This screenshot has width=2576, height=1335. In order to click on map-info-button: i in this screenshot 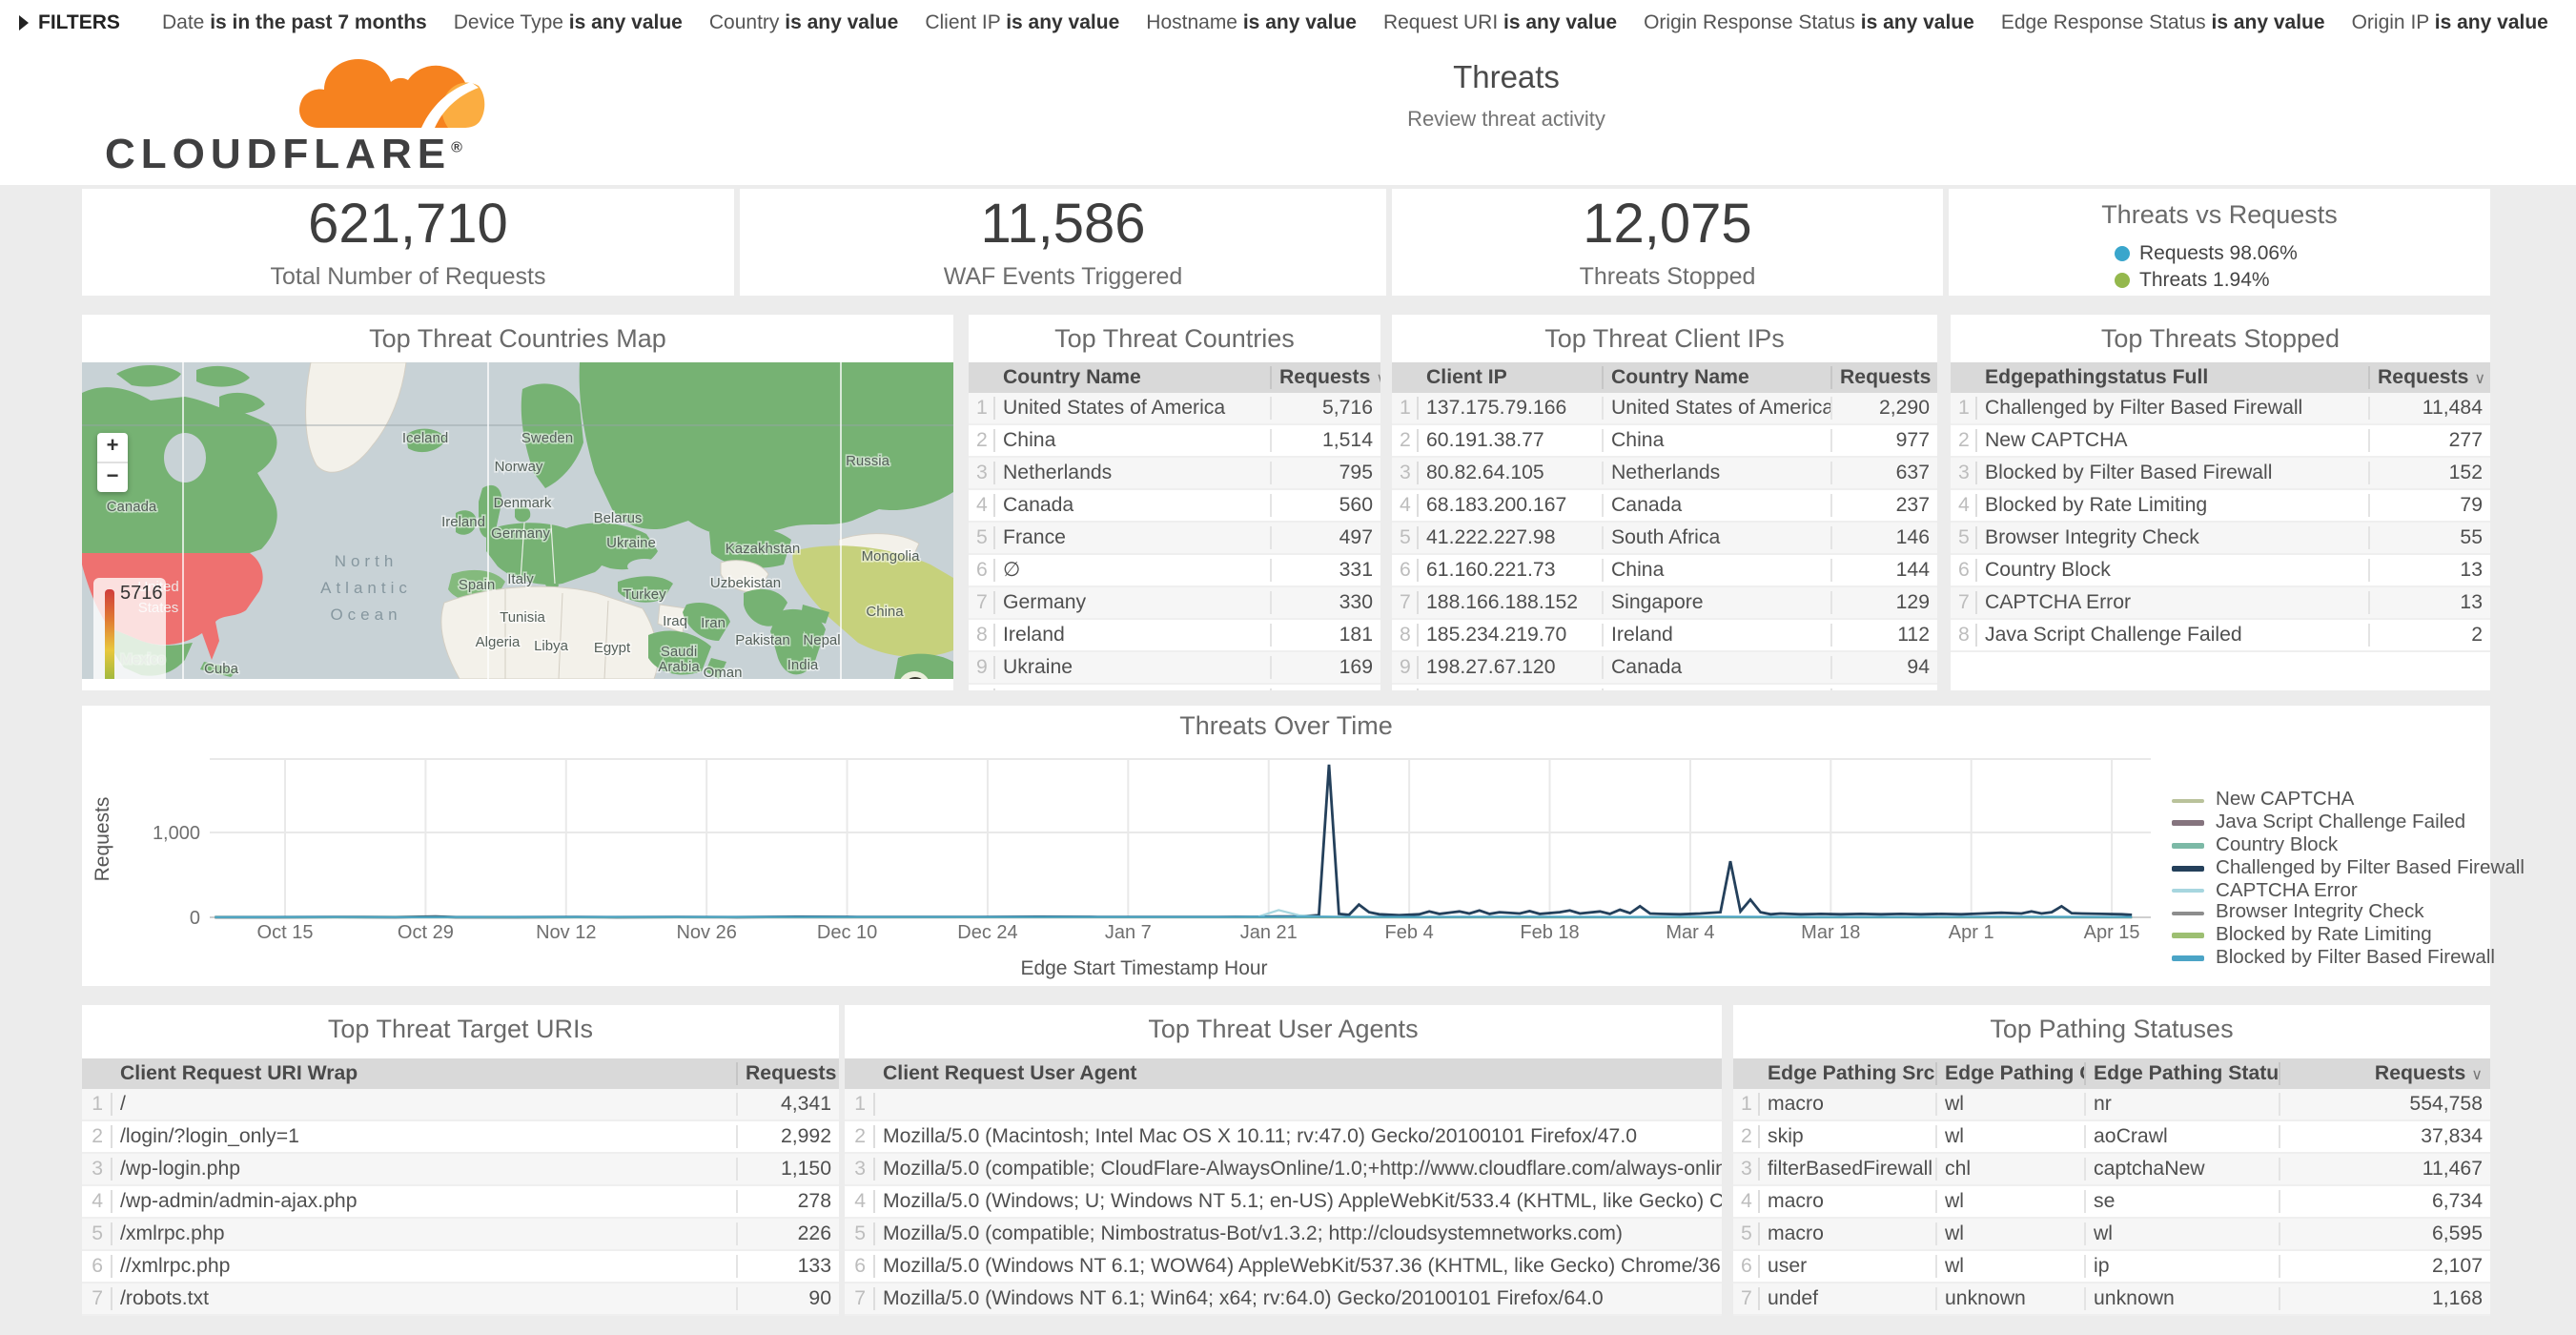, I will do `click(914, 675)`.